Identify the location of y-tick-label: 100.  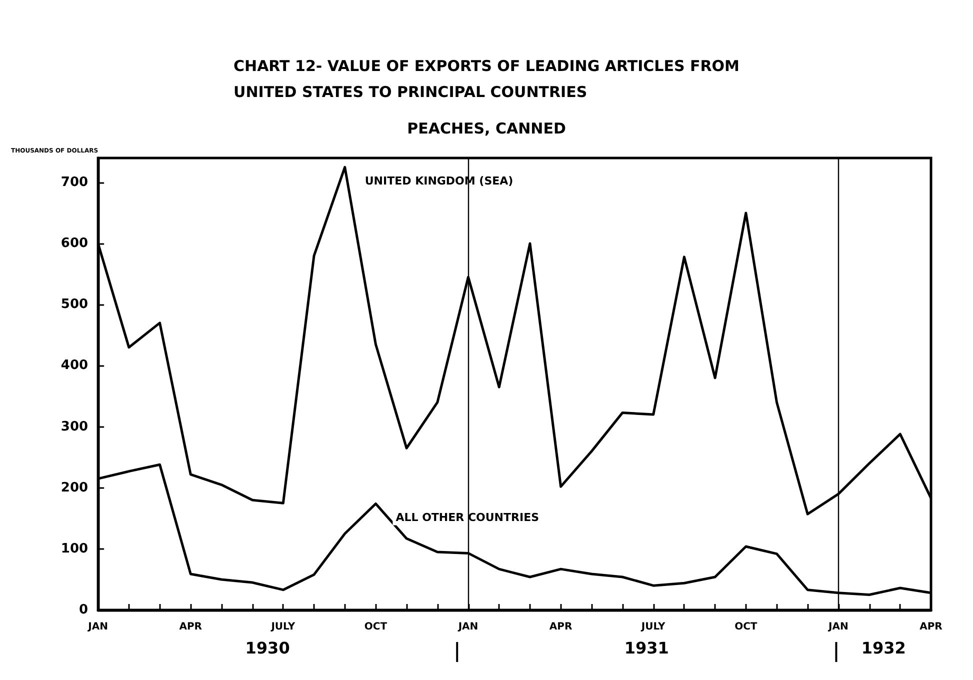
(74, 548).